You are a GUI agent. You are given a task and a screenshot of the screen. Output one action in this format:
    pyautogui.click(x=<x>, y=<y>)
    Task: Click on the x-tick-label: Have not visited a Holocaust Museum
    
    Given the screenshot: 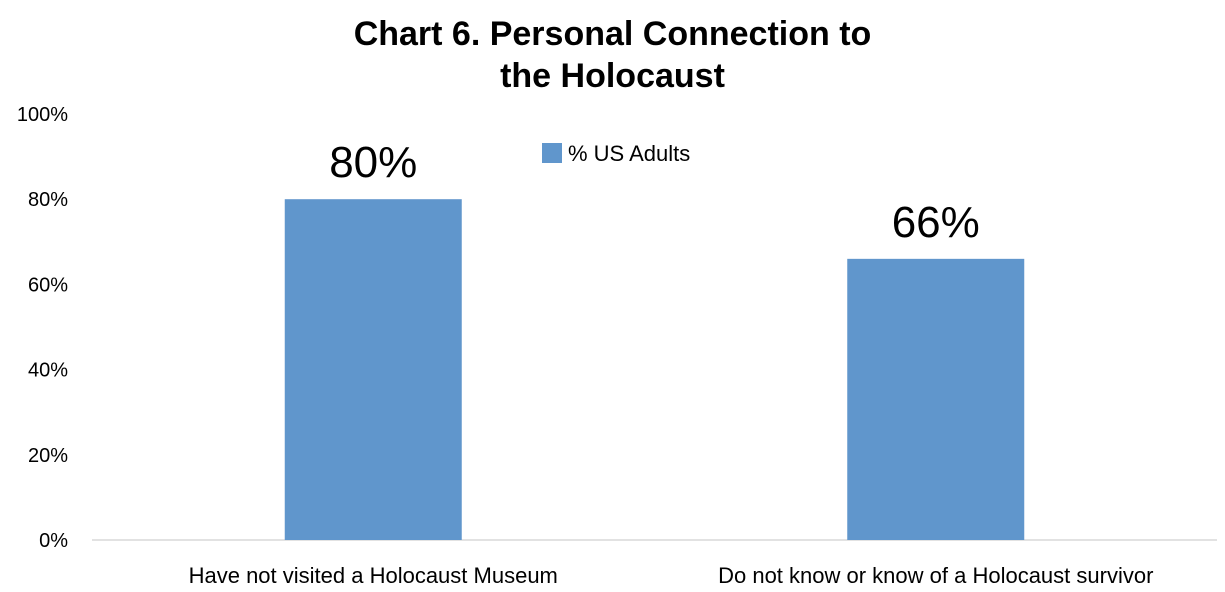 What is the action you would take?
    pyautogui.click(x=373, y=575)
    